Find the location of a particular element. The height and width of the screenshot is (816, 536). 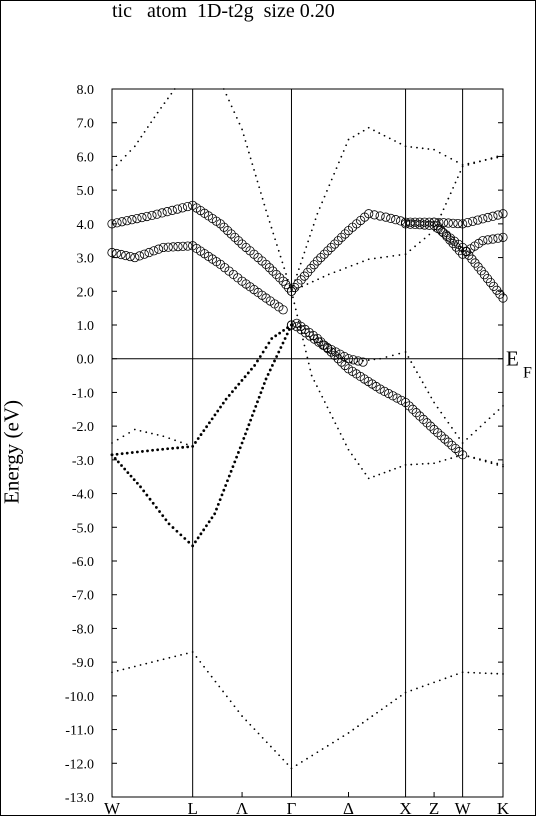

y-tick-label: -6.0 is located at coordinates (83, 562).